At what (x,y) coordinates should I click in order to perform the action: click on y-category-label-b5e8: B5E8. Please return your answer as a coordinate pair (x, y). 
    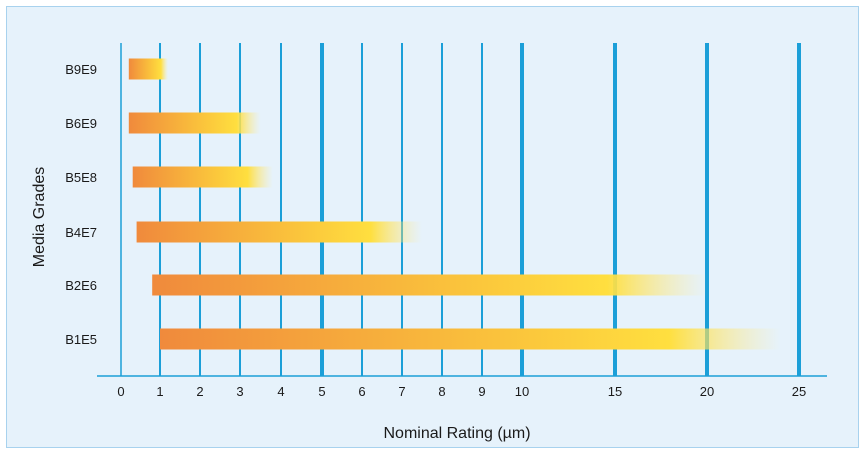
    Looking at the image, I should click on (81, 177).